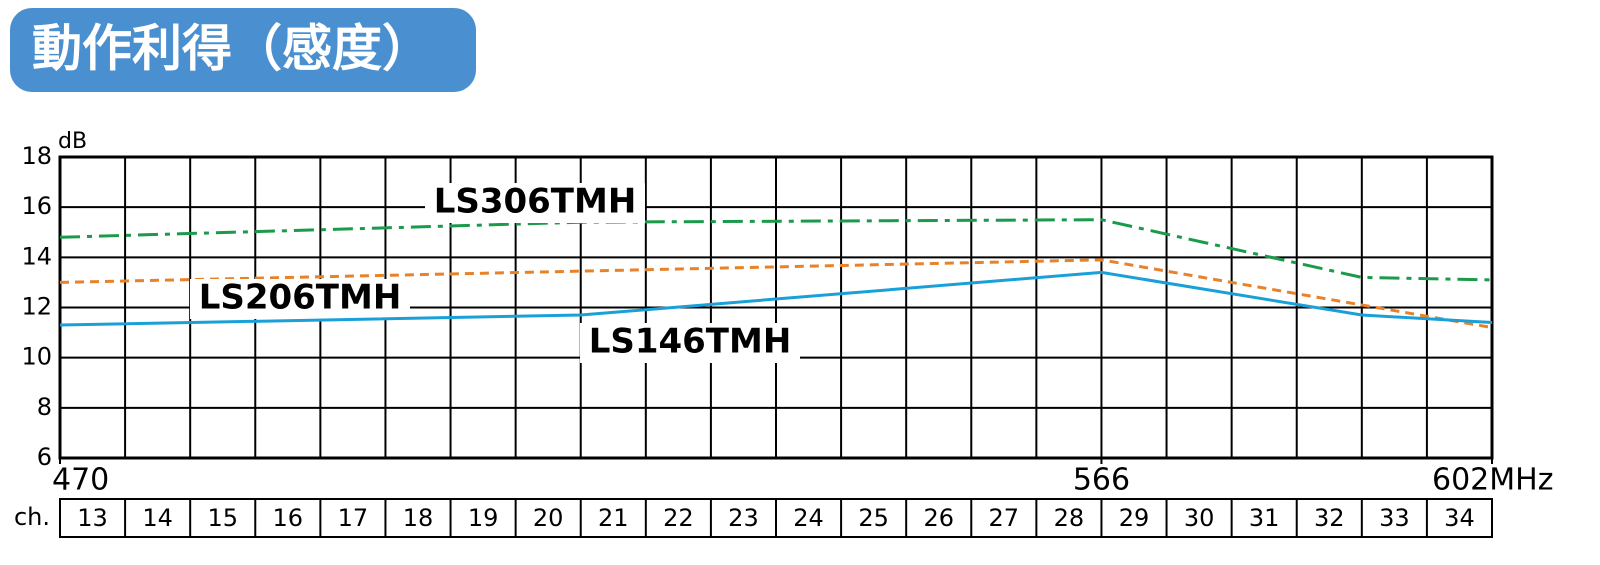  I want to click on channel-number: 16, so click(288, 518).